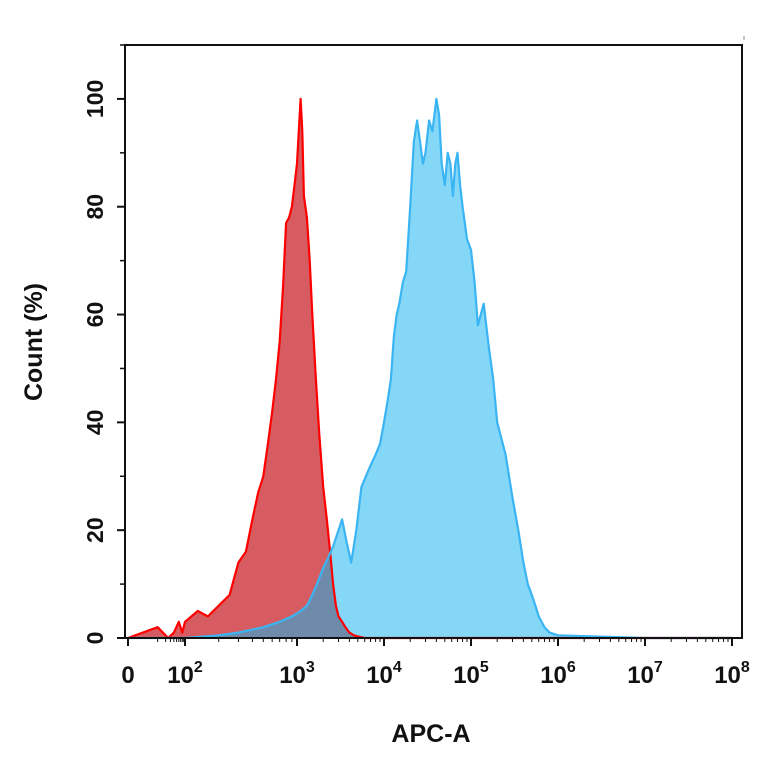 The width and height of the screenshot is (764, 764). I want to click on y-tick-label: 0, so click(95, 638).